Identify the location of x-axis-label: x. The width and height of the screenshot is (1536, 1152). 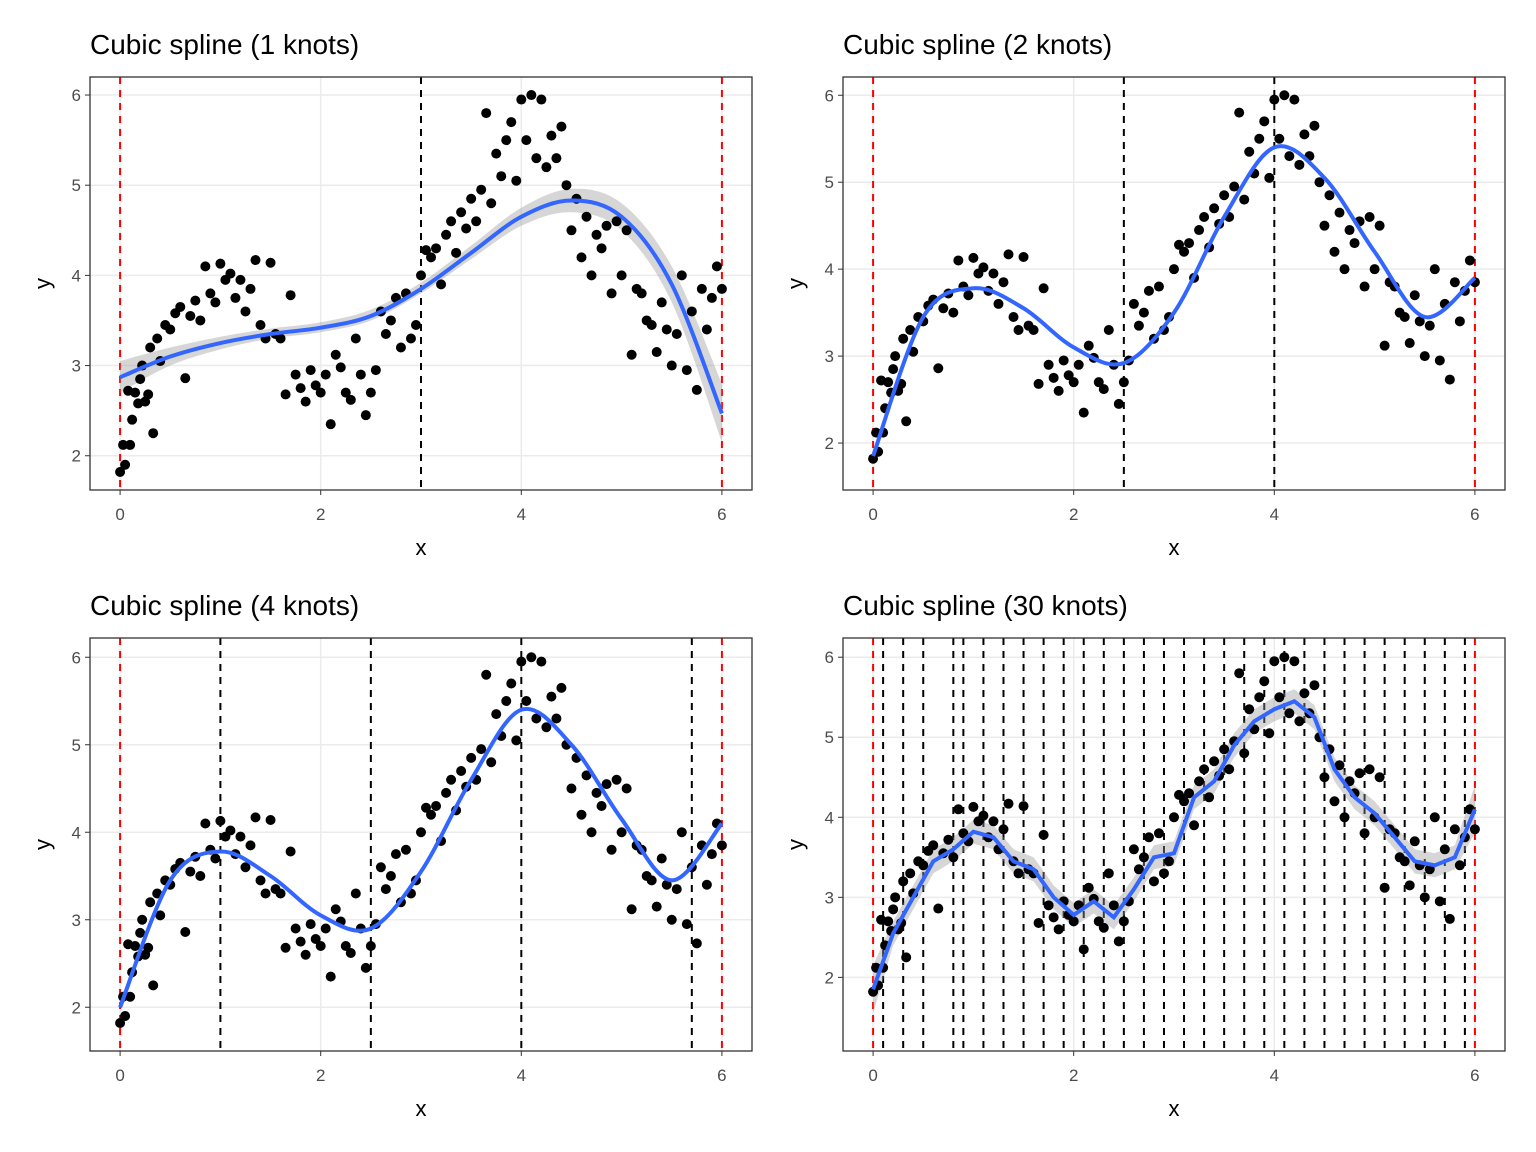
(1174, 547).